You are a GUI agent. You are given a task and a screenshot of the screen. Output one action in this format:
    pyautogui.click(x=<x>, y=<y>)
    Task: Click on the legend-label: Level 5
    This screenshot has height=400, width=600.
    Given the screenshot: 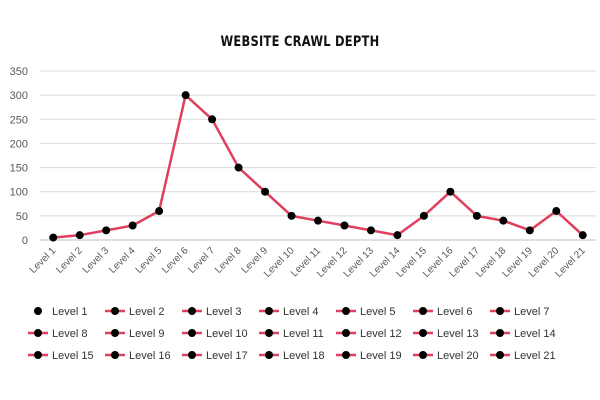 What is the action you would take?
    pyautogui.click(x=377, y=312)
    